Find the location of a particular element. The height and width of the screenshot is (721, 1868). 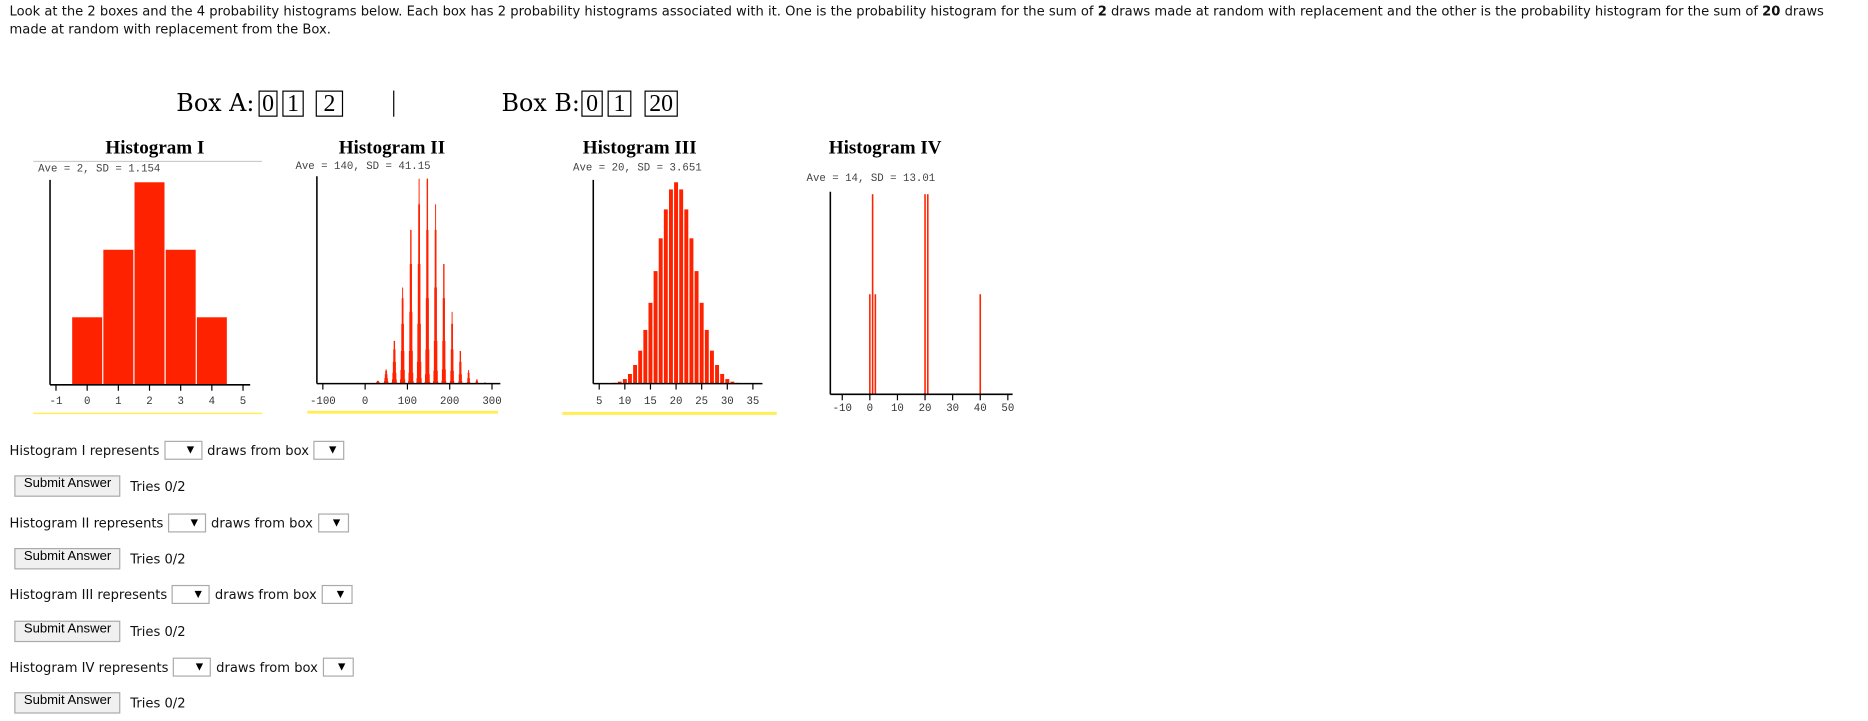

x-tick-label: 100 is located at coordinates (407, 402).